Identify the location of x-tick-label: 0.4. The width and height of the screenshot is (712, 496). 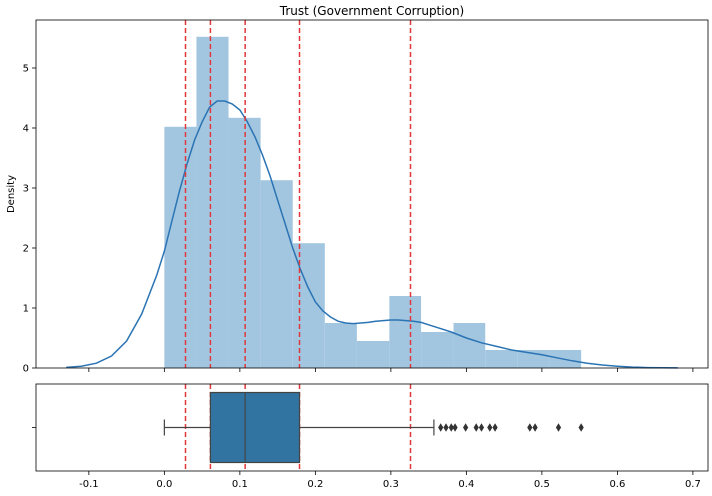
(466, 484).